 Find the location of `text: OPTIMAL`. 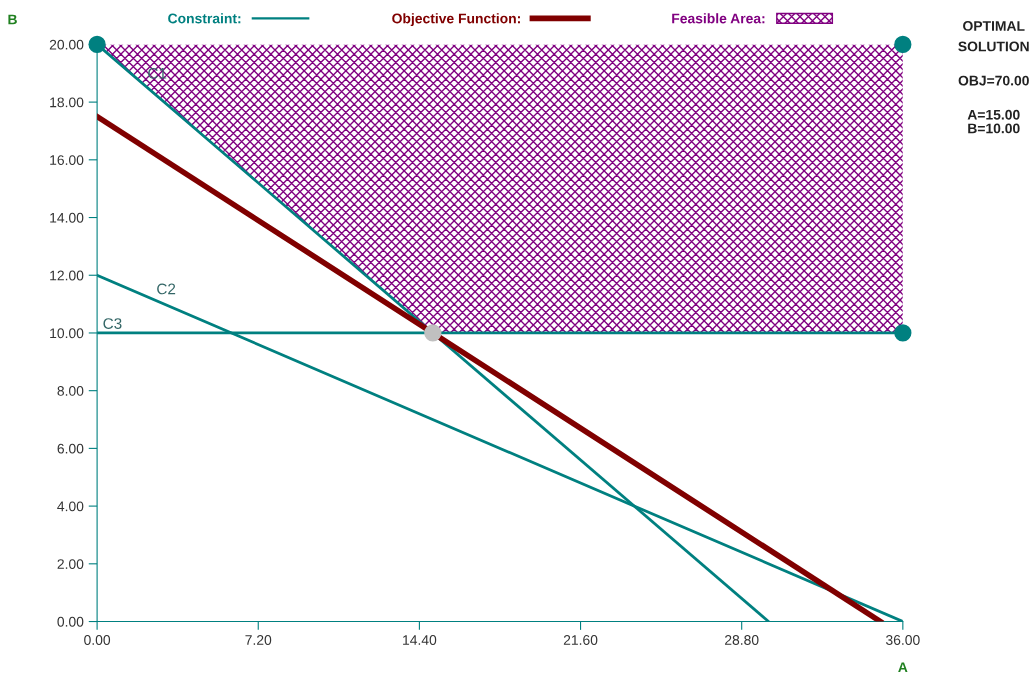

text: OPTIMAL is located at coordinates (994, 26).